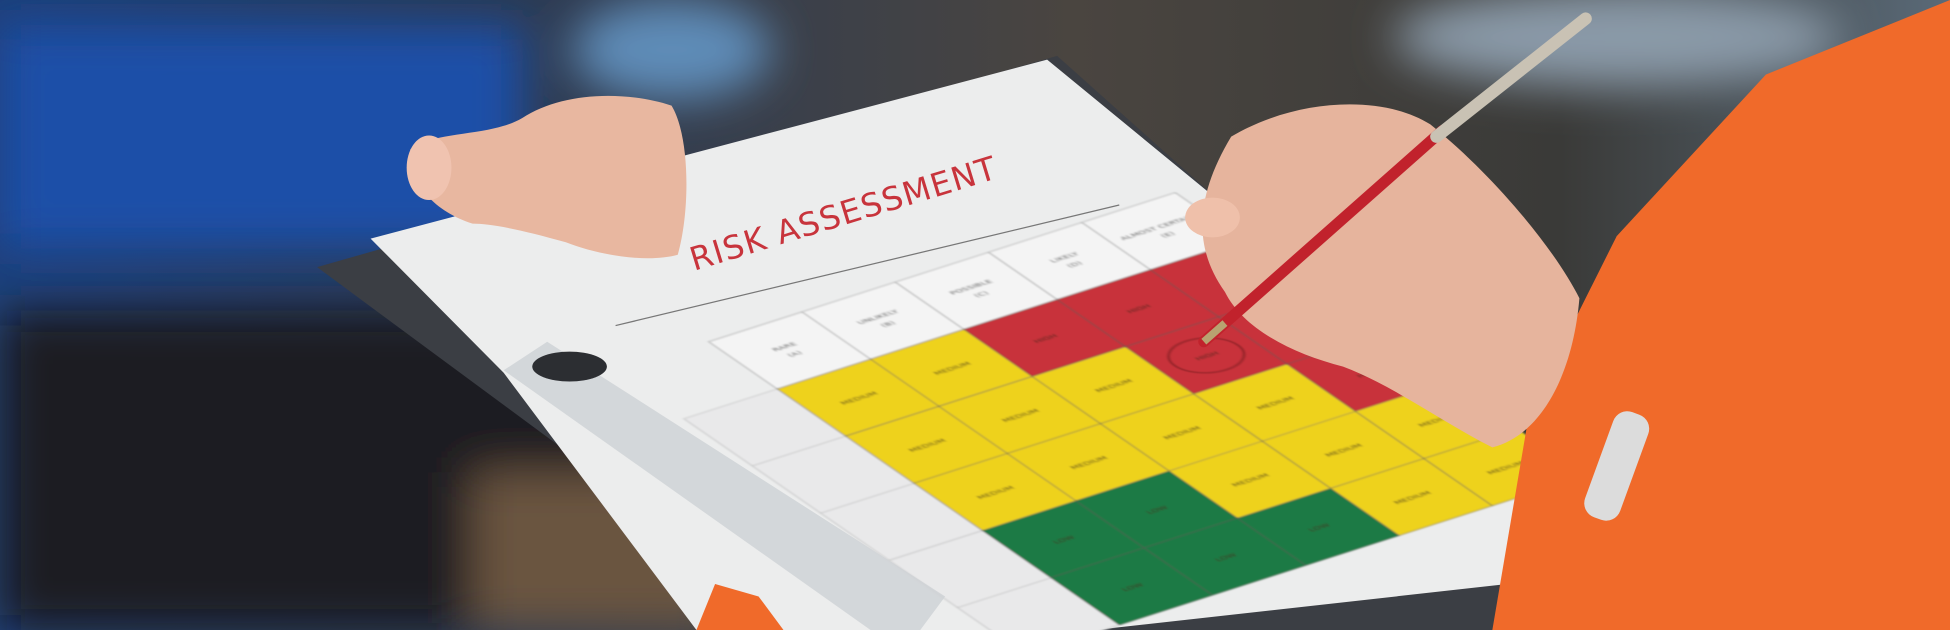  What do you see at coordinates (1395, 180) in the screenshot?
I see `pen` at bounding box center [1395, 180].